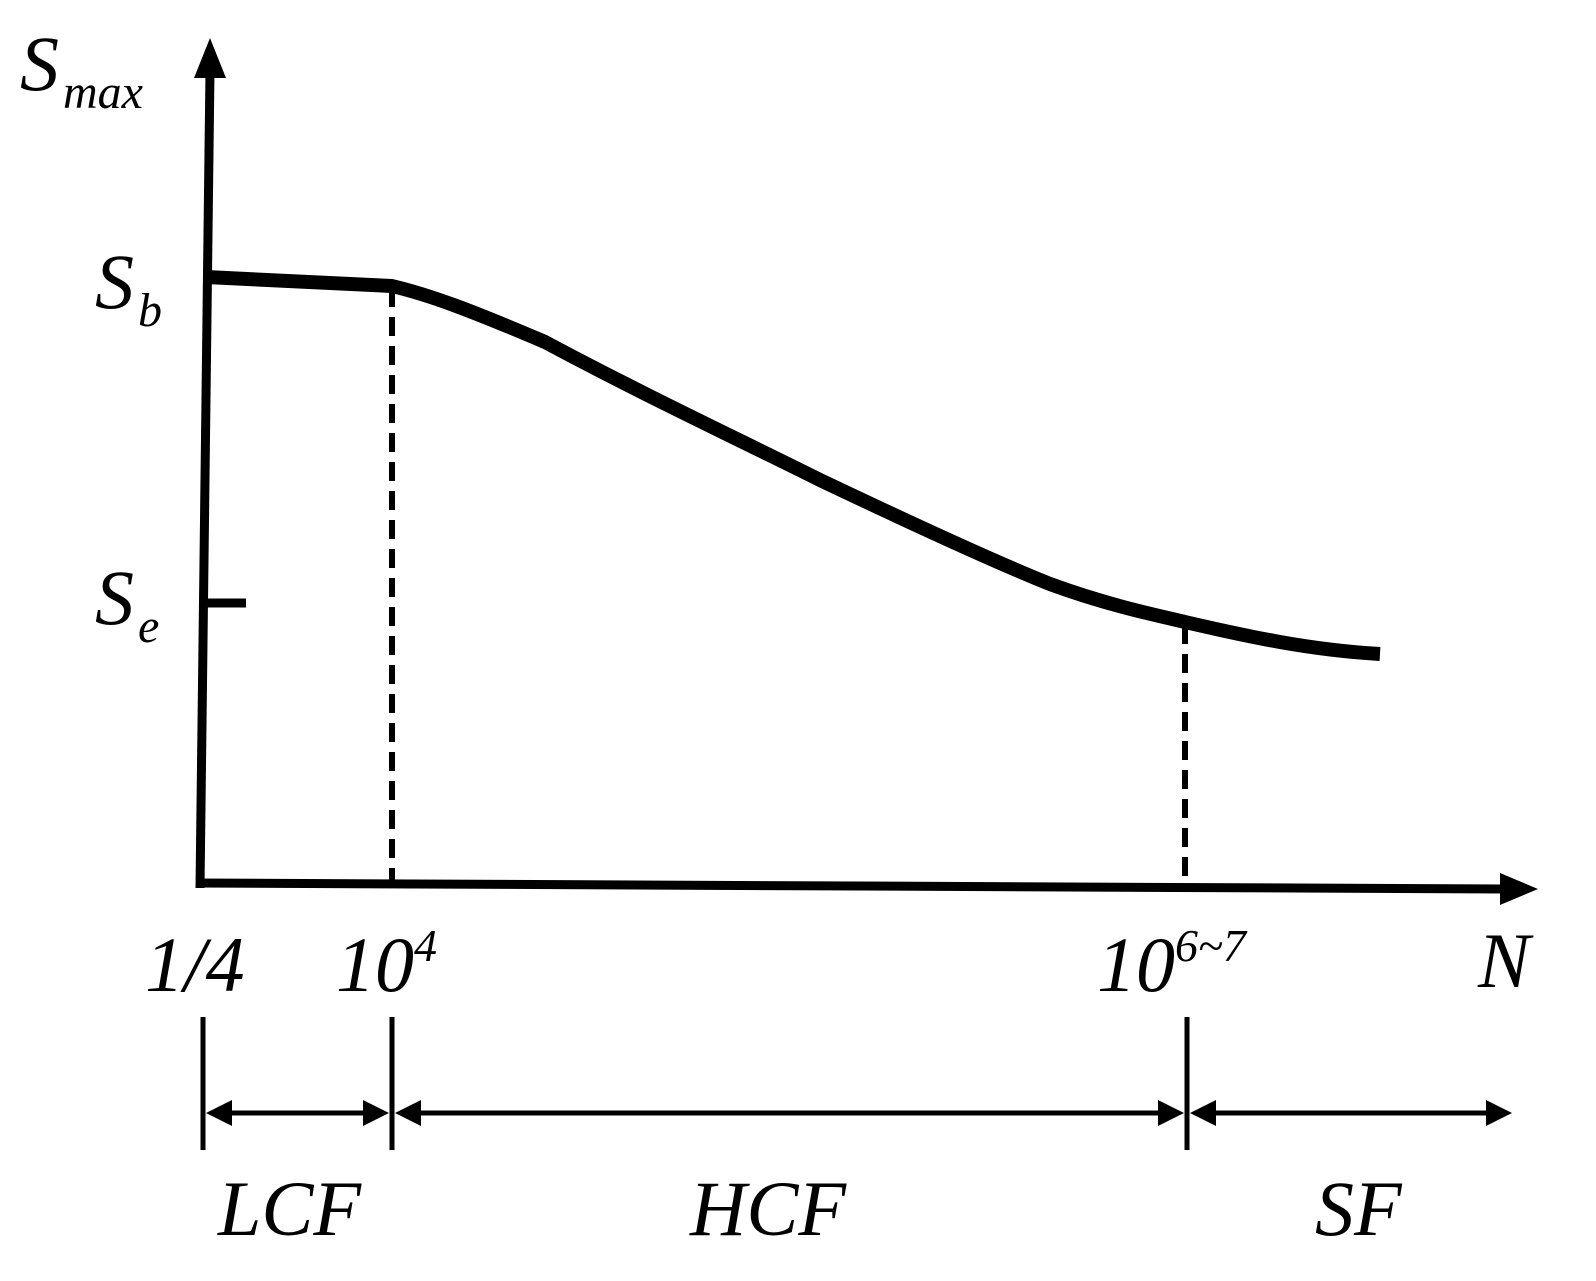 This screenshot has height=1281, width=1596. Describe the element at coordinates (850, 886) in the screenshot. I see `x-axis-line` at that location.